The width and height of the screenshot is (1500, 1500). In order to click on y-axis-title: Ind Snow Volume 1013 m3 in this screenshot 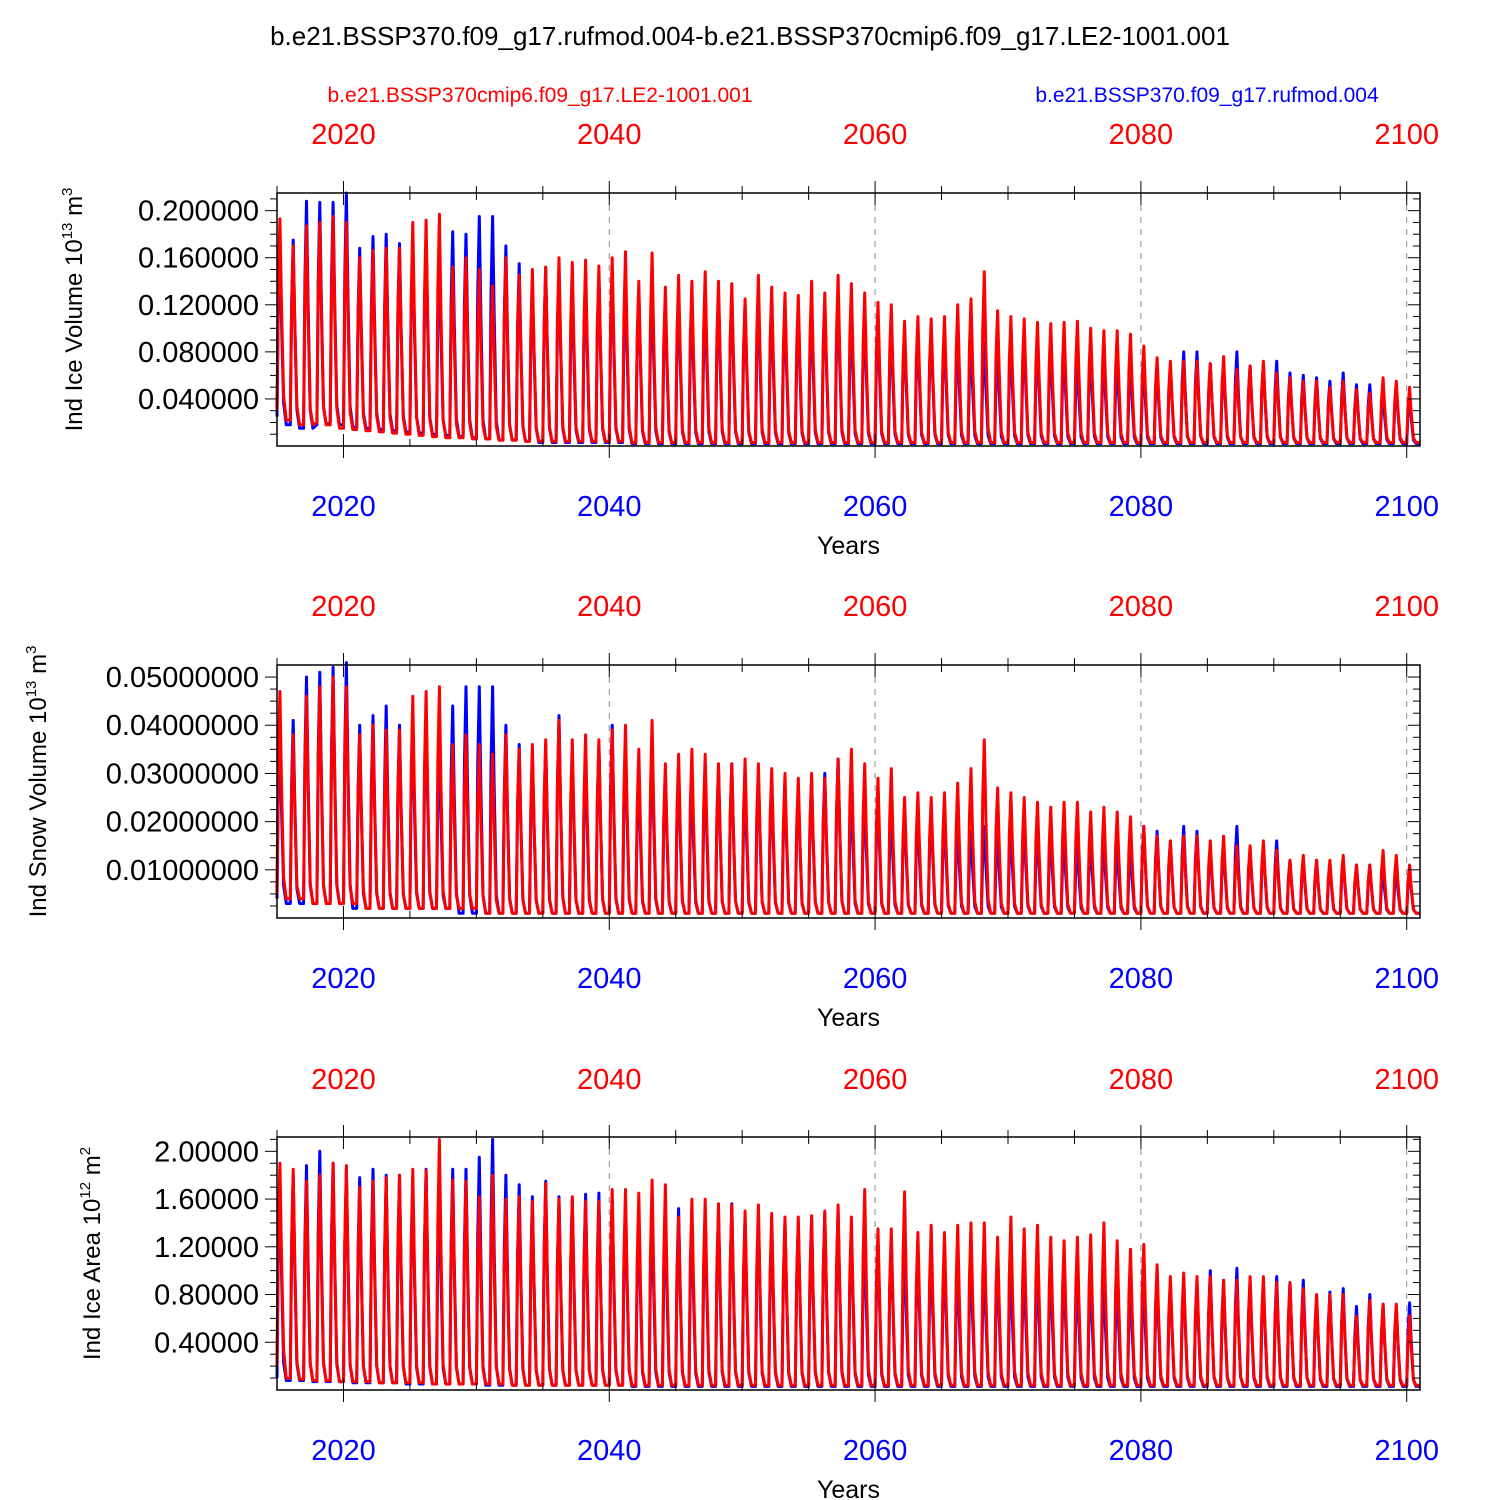, I will do `click(37, 782)`.